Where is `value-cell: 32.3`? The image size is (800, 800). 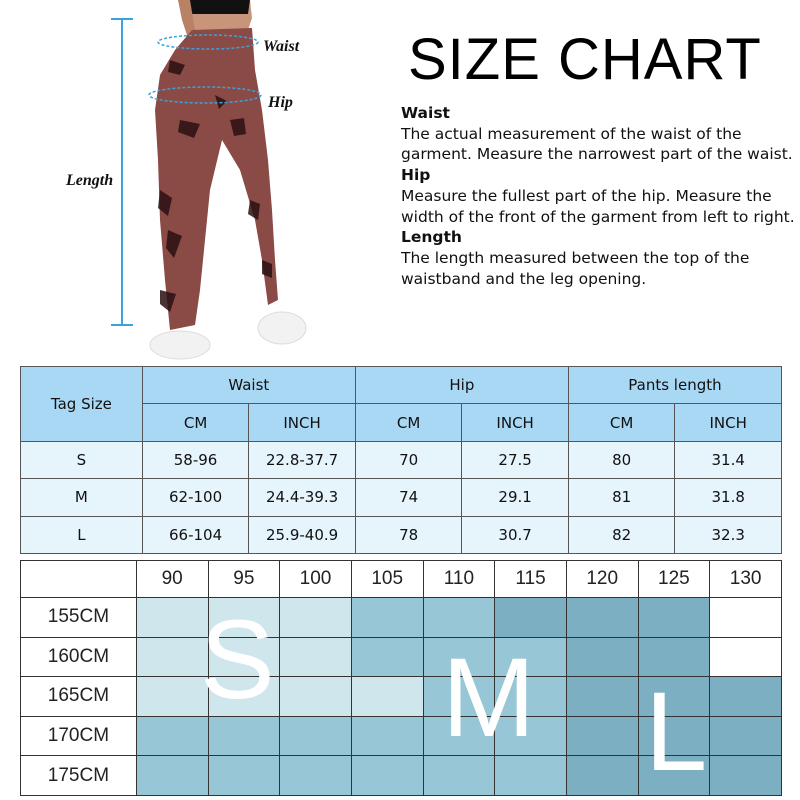 value-cell: 32.3 is located at coordinates (728, 535).